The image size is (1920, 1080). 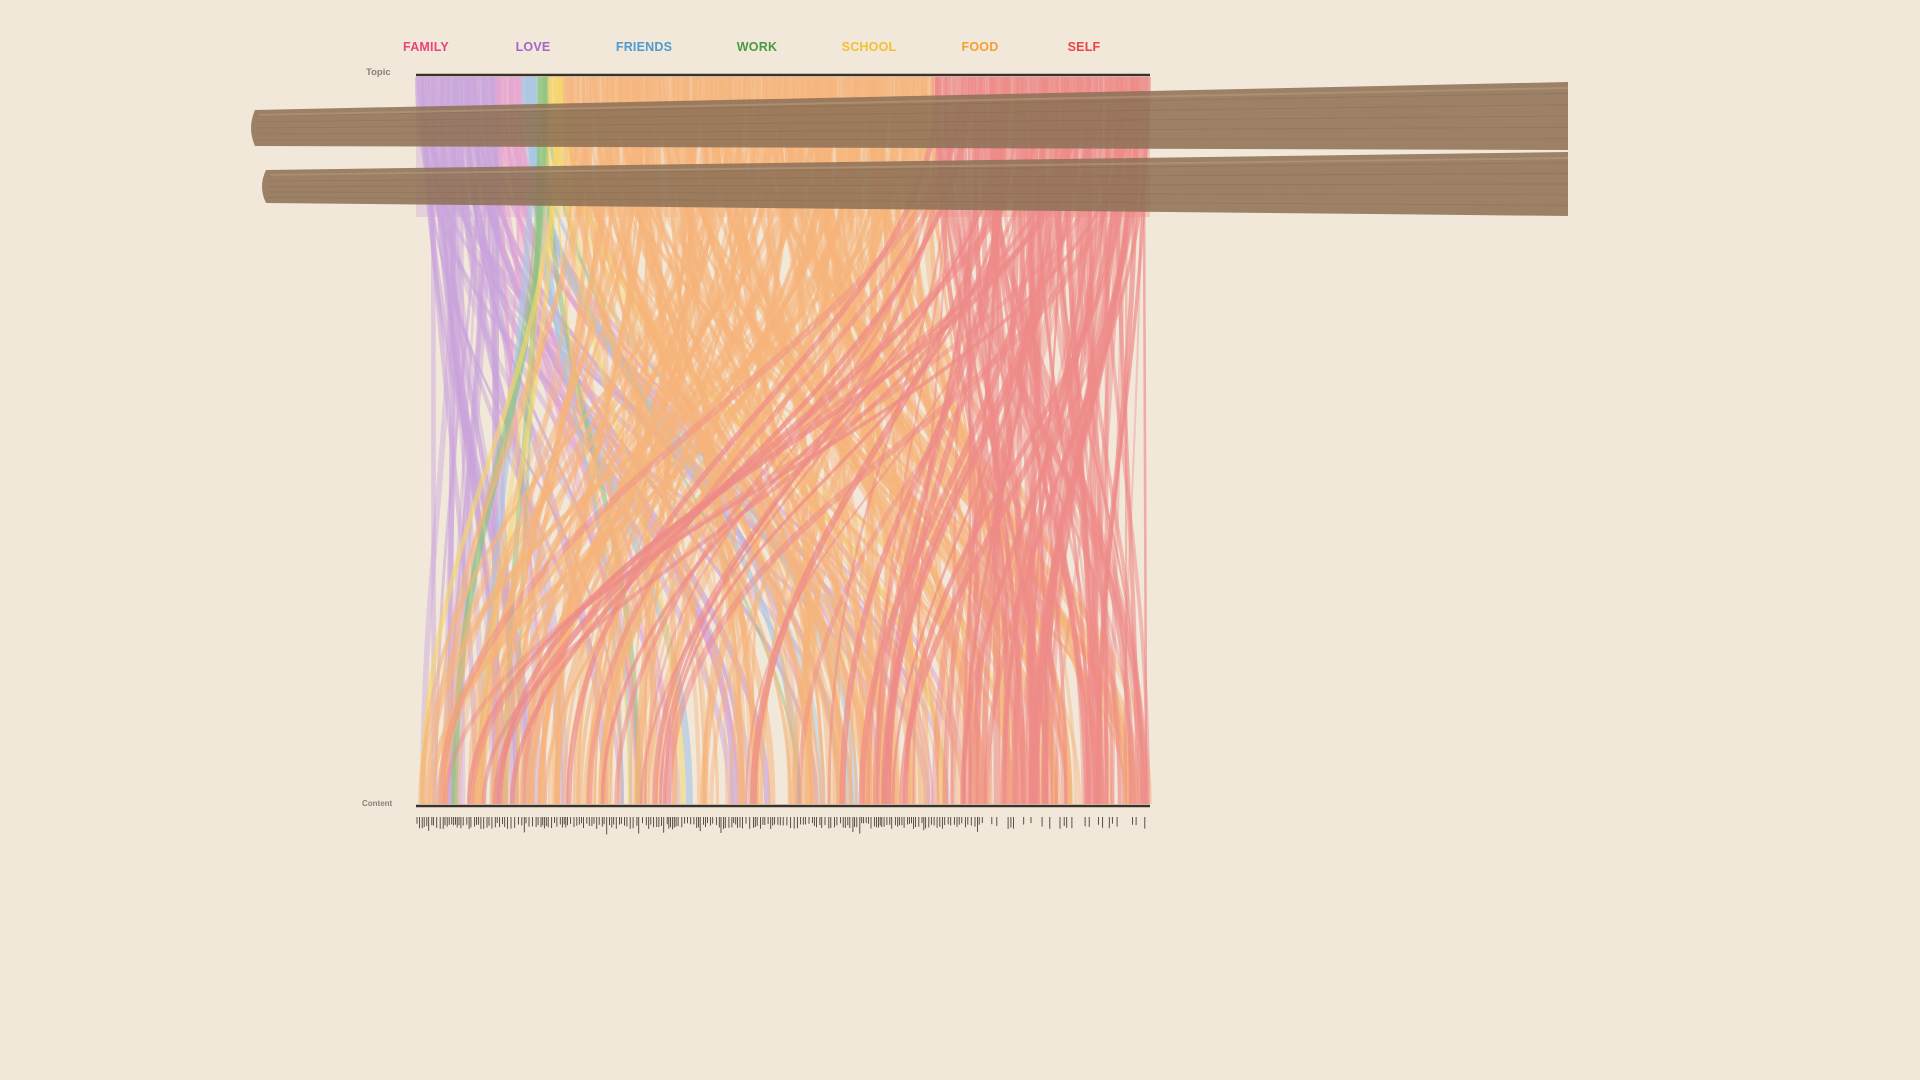 What do you see at coordinates (757, 47) in the screenshot?
I see `legend-work: WORK` at bounding box center [757, 47].